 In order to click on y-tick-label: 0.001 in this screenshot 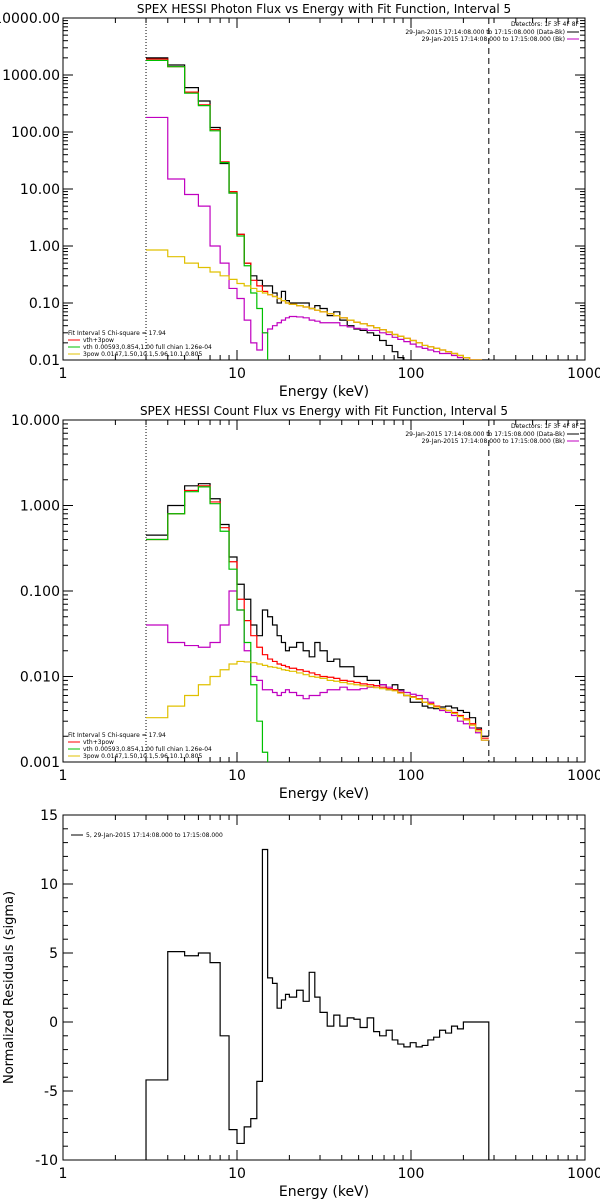, I will do `click(40, 763)`.